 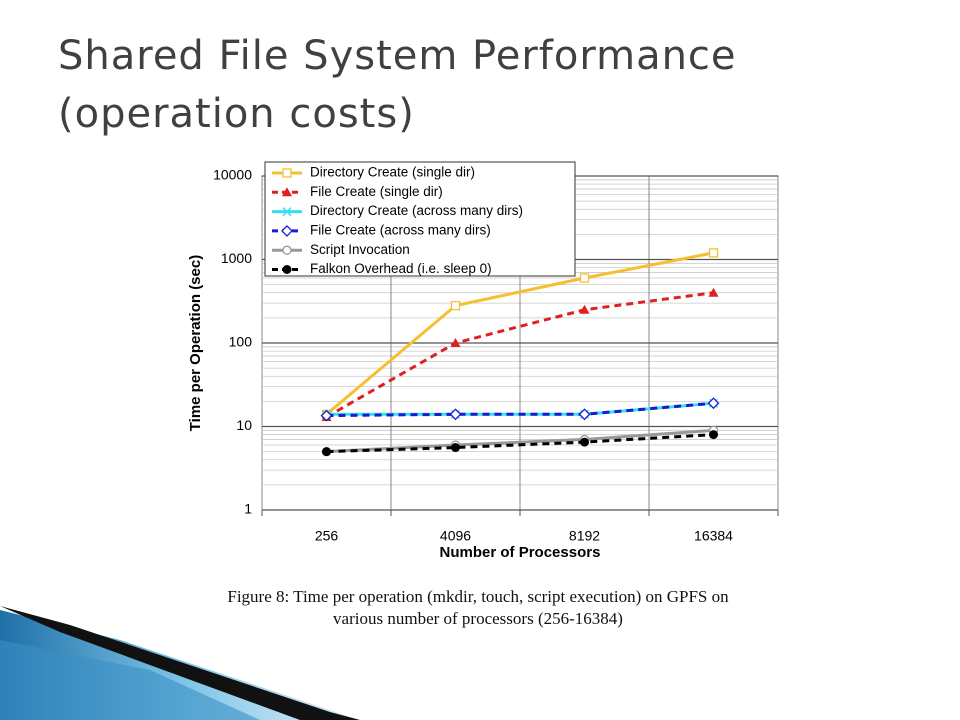 What do you see at coordinates (416, 210) in the screenshot?
I see `legend-label: Directory Create (across many dirs)` at bounding box center [416, 210].